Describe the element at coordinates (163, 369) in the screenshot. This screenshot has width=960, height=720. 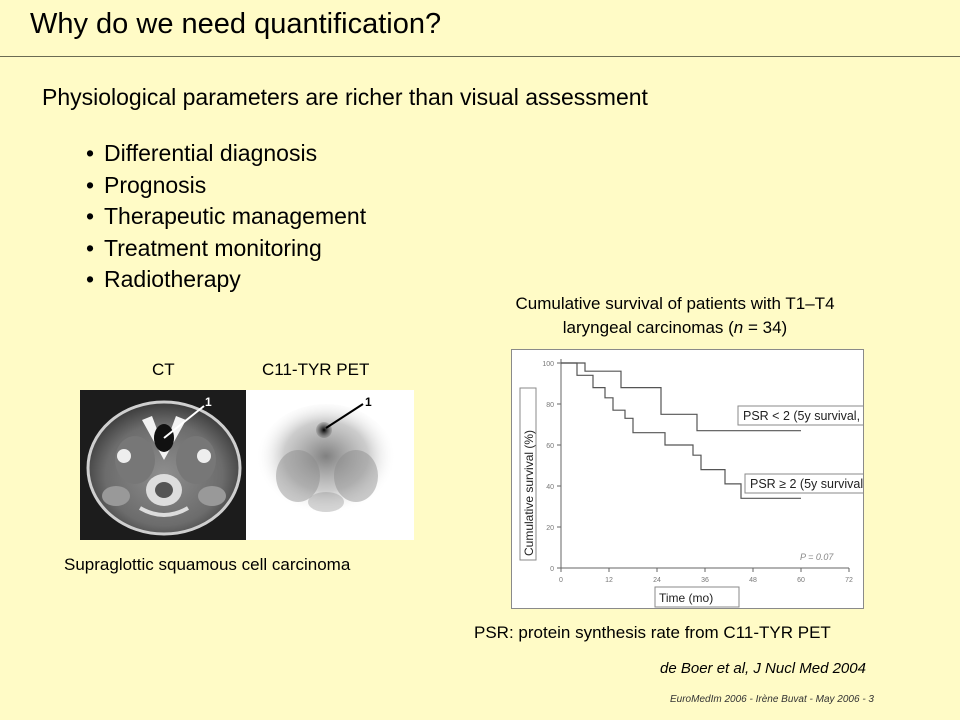
I see `ct-label: CT` at that location.